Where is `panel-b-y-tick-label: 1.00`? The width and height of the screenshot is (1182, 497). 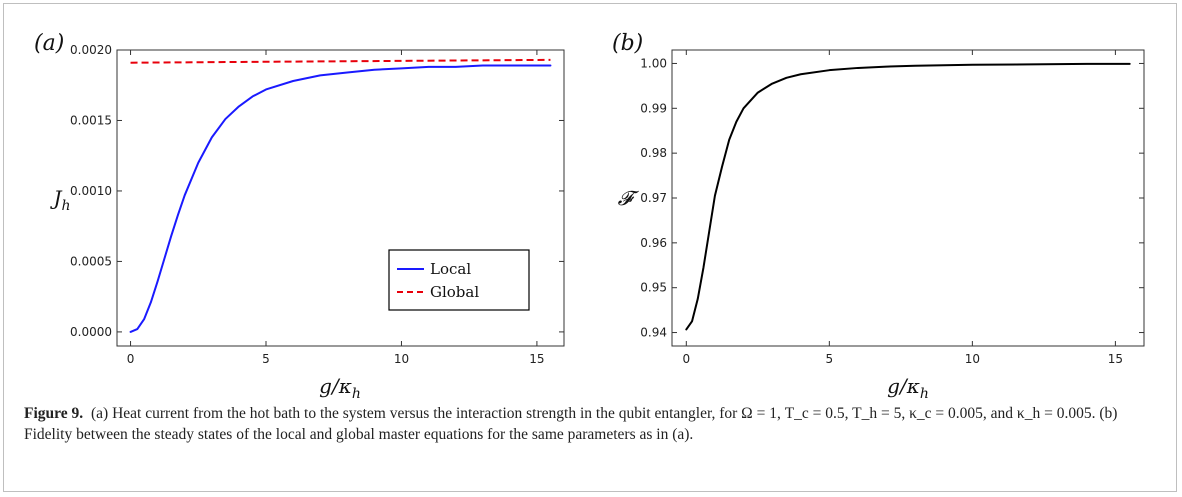
panel-b-y-tick-label: 1.00 is located at coordinates (653, 63).